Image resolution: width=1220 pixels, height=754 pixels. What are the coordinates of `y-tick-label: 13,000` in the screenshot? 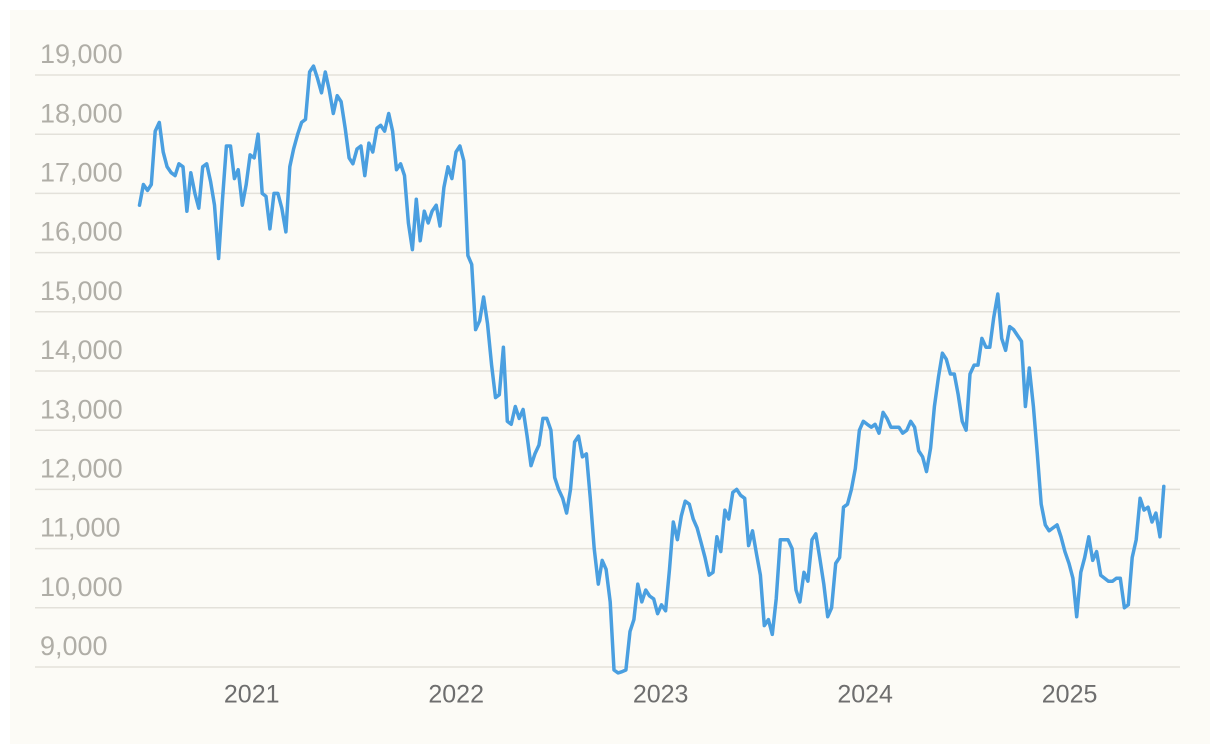 It's located at (81, 409).